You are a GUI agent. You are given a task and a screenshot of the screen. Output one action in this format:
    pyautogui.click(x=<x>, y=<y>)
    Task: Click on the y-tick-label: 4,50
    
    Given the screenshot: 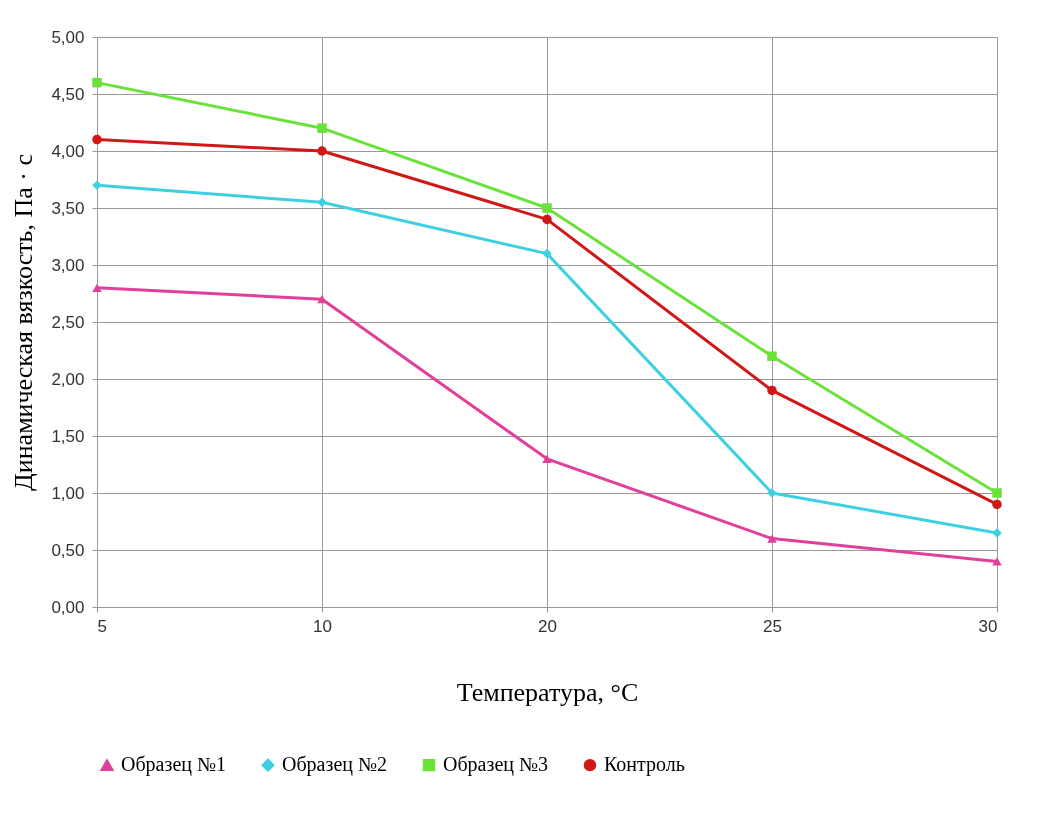 What is the action you would take?
    pyautogui.click(x=68, y=94)
    